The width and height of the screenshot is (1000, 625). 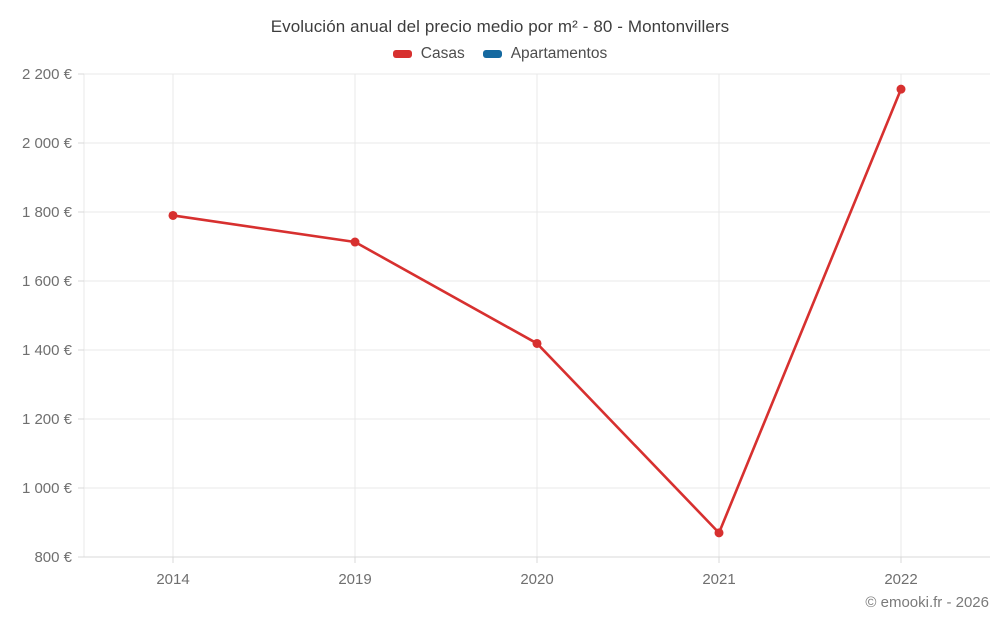 I want to click on y-tick-label: 1 600 €, so click(x=47, y=281).